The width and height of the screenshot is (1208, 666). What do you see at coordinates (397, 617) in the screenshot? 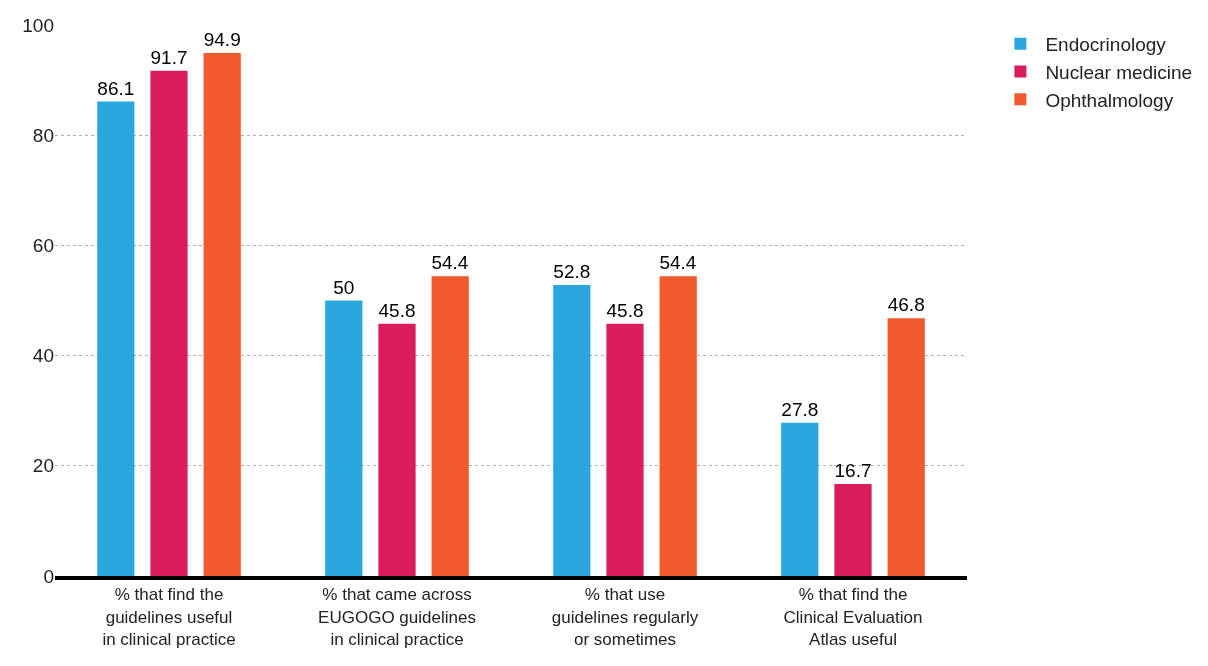
I see `x-tick-label: % that came across EUGOGO guidelines in clinical practice` at bounding box center [397, 617].